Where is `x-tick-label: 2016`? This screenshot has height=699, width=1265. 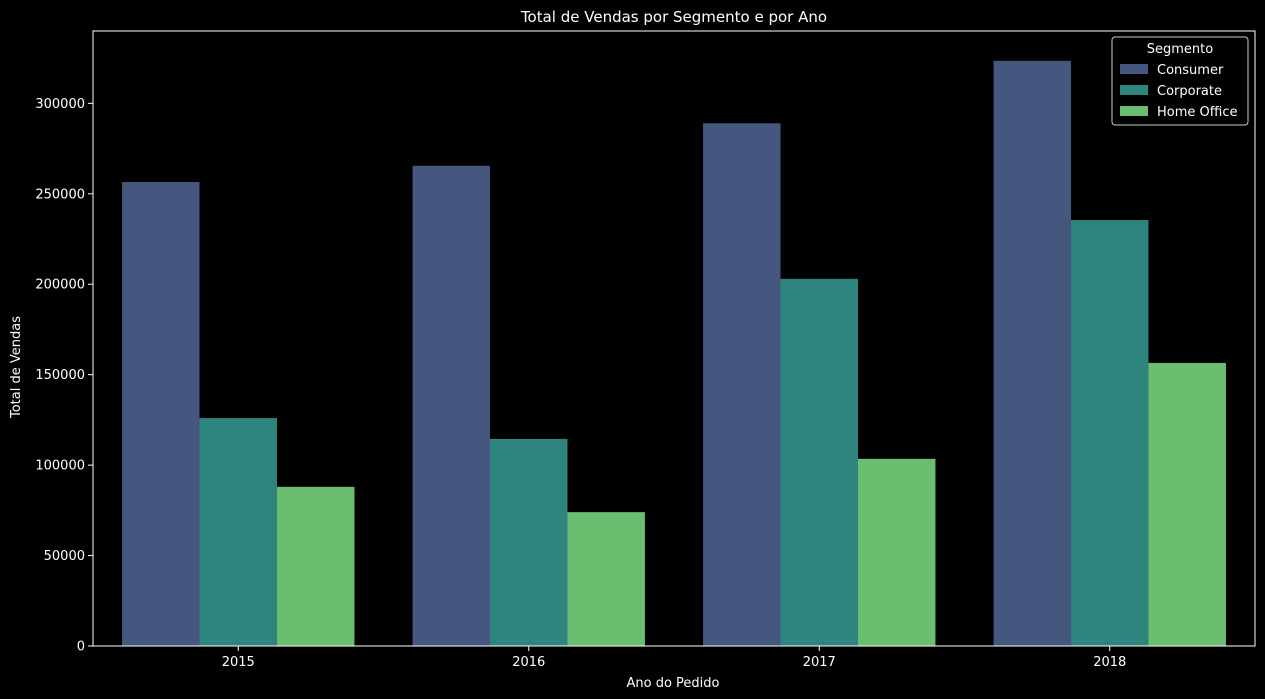 x-tick-label: 2016 is located at coordinates (528, 662).